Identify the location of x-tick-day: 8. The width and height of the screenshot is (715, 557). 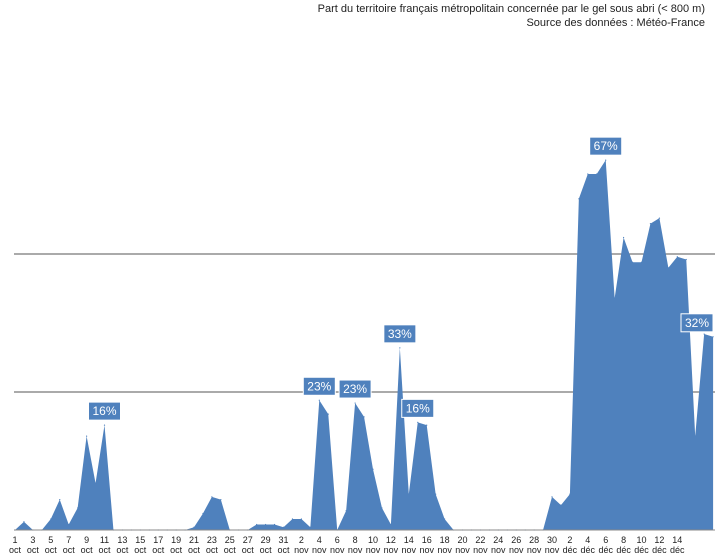
(623, 540).